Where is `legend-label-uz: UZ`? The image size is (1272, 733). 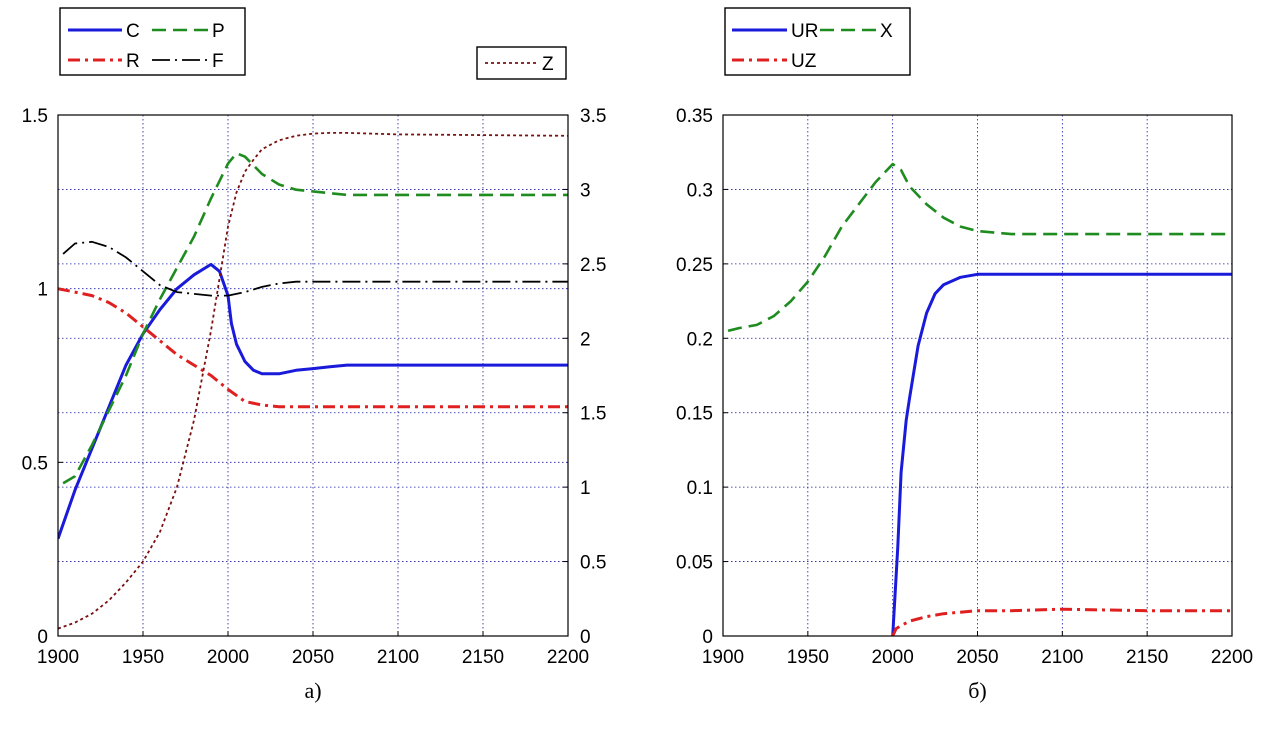
legend-label-uz: UZ is located at coordinates (804, 61).